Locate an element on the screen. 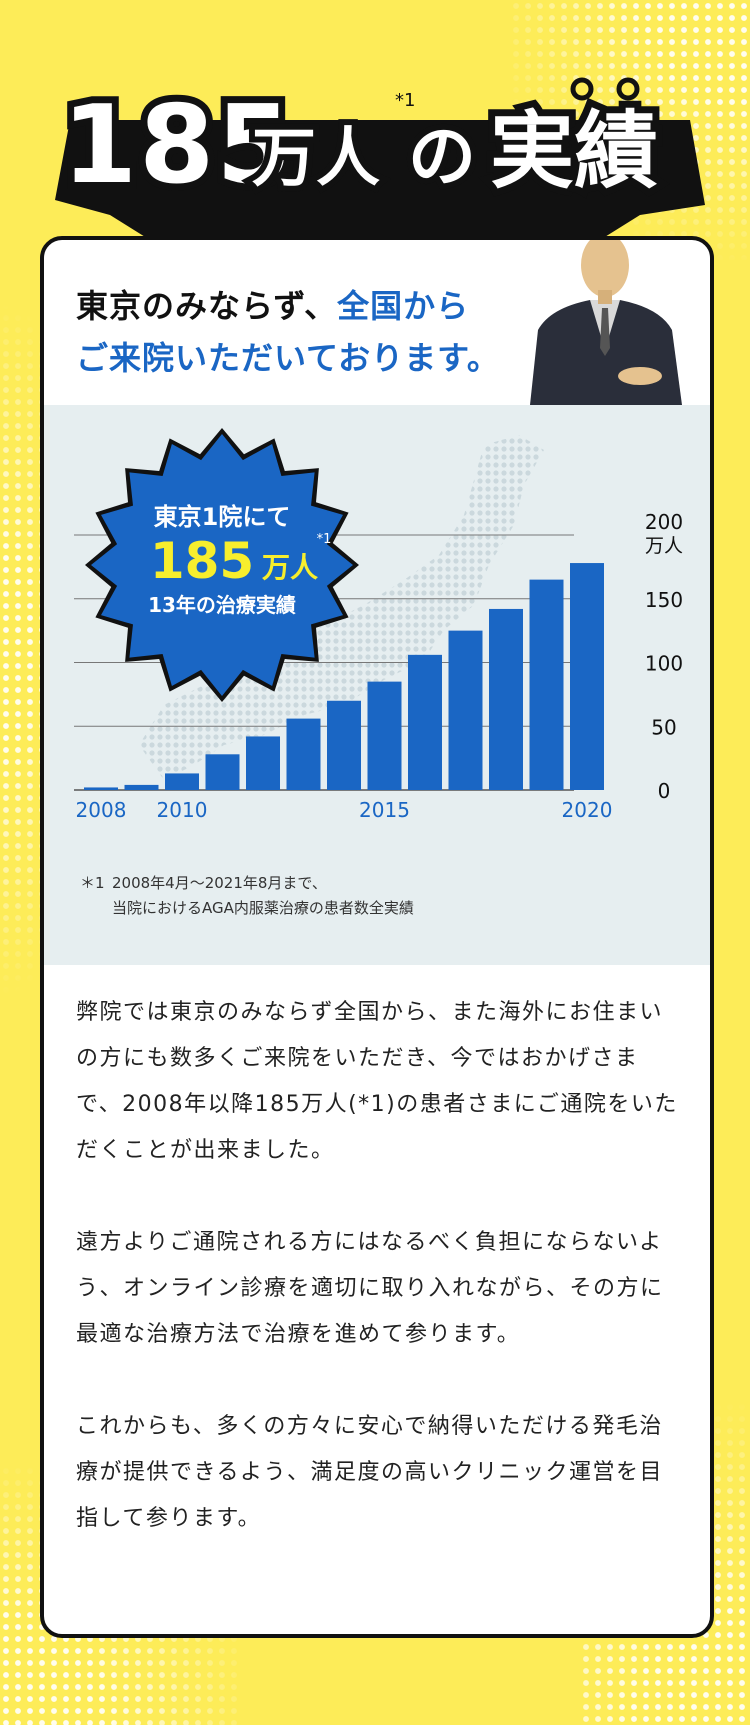  y-tick-label: 150 is located at coordinates (664, 600).